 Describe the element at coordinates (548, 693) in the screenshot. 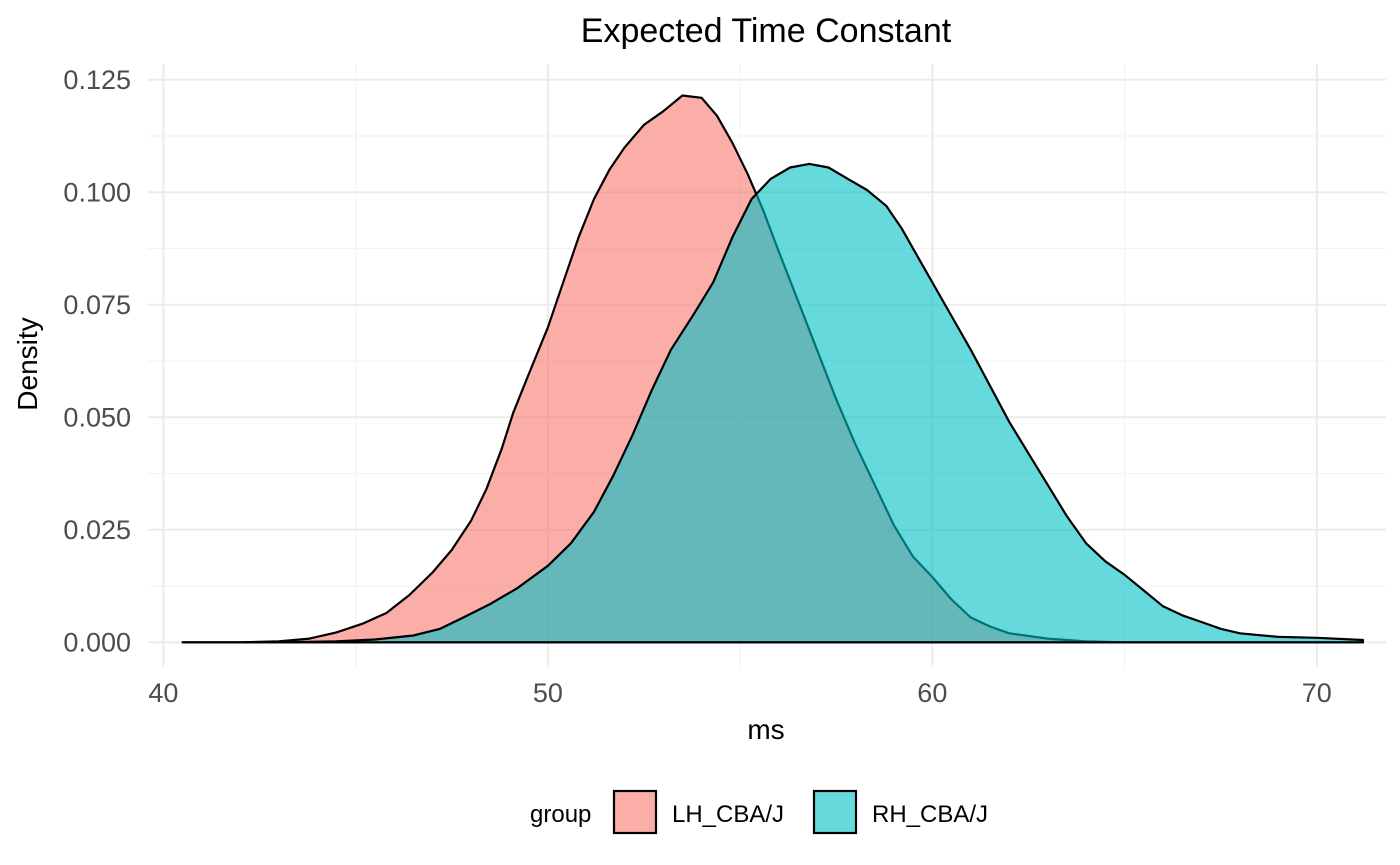

I see `x-tick-label: 50` at that location.